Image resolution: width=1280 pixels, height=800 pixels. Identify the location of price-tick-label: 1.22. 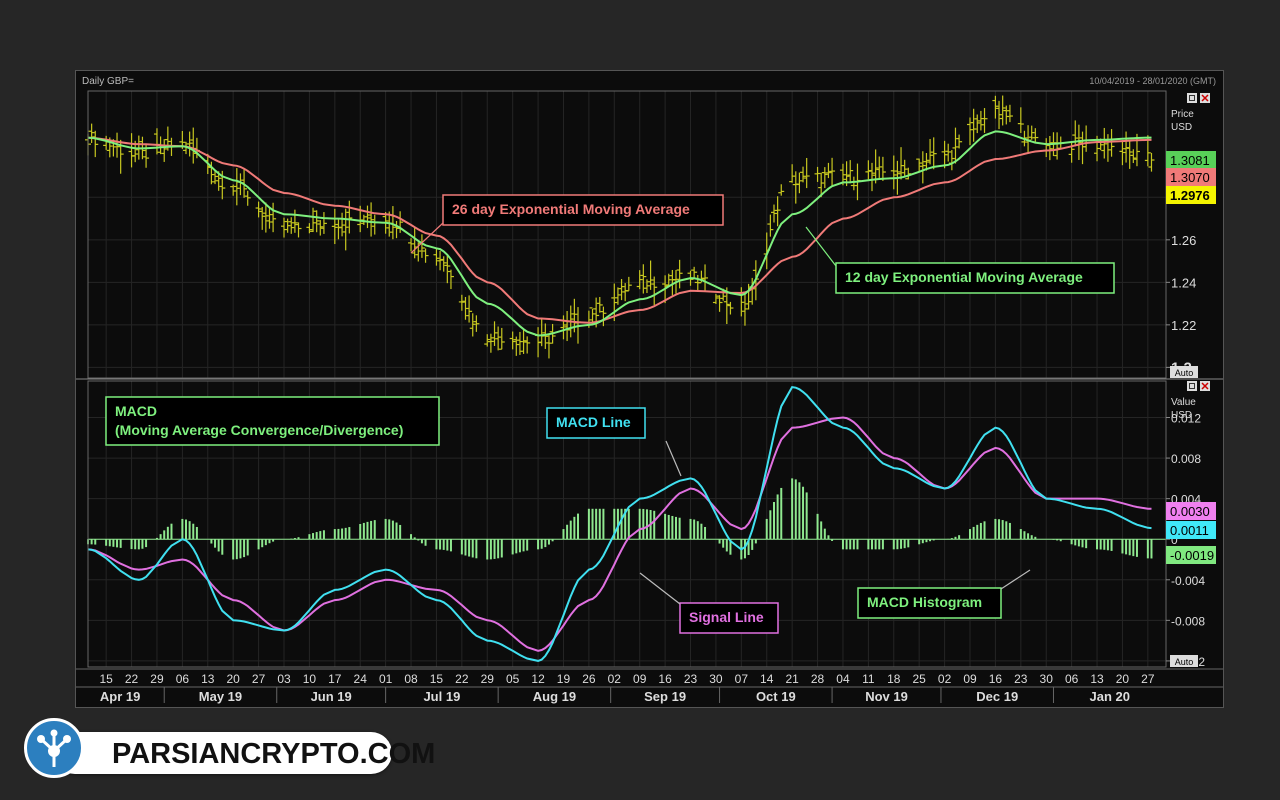
(1183, 325).